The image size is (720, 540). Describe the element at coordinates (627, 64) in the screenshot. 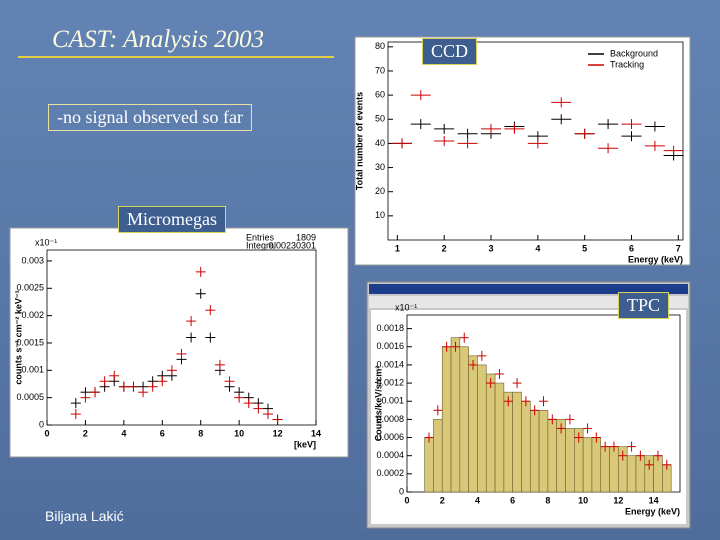

I see `legend-label: Tracking` at that location.